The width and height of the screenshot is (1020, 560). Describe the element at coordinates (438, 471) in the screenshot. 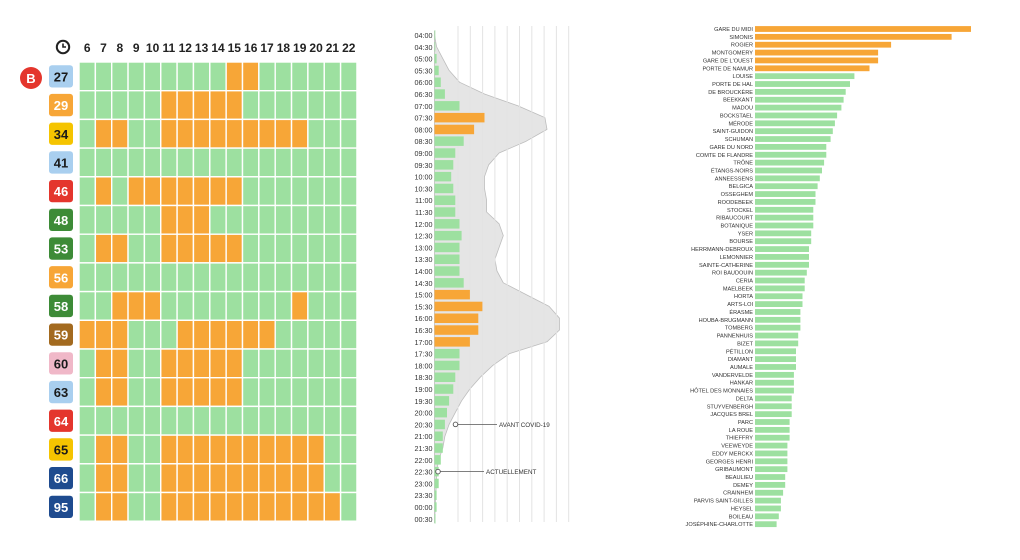

I see `annotation-marker` at that location.